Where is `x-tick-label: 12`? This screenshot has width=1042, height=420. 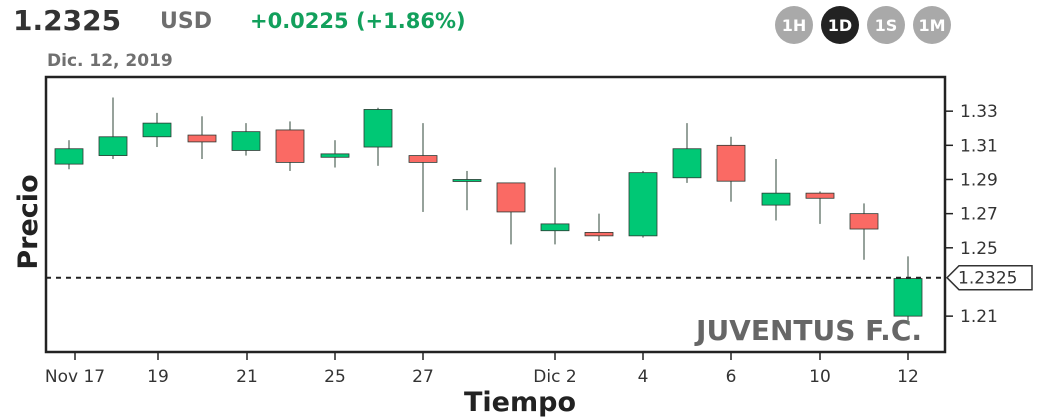
x-tick-label: 12 is located at coordinates (908, 377).